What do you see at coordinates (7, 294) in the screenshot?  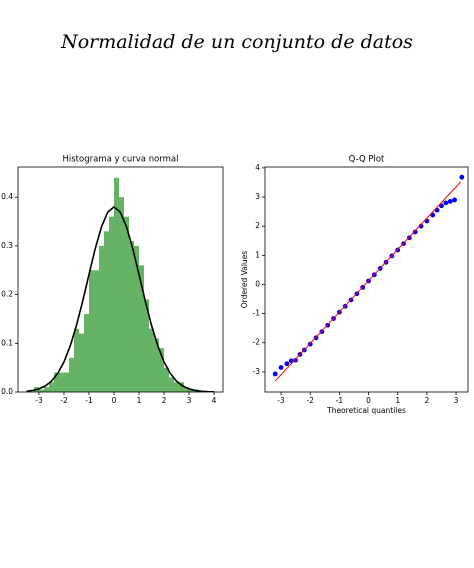 I see `y-tick-label: 0.2` at bounding box center [7, 294].